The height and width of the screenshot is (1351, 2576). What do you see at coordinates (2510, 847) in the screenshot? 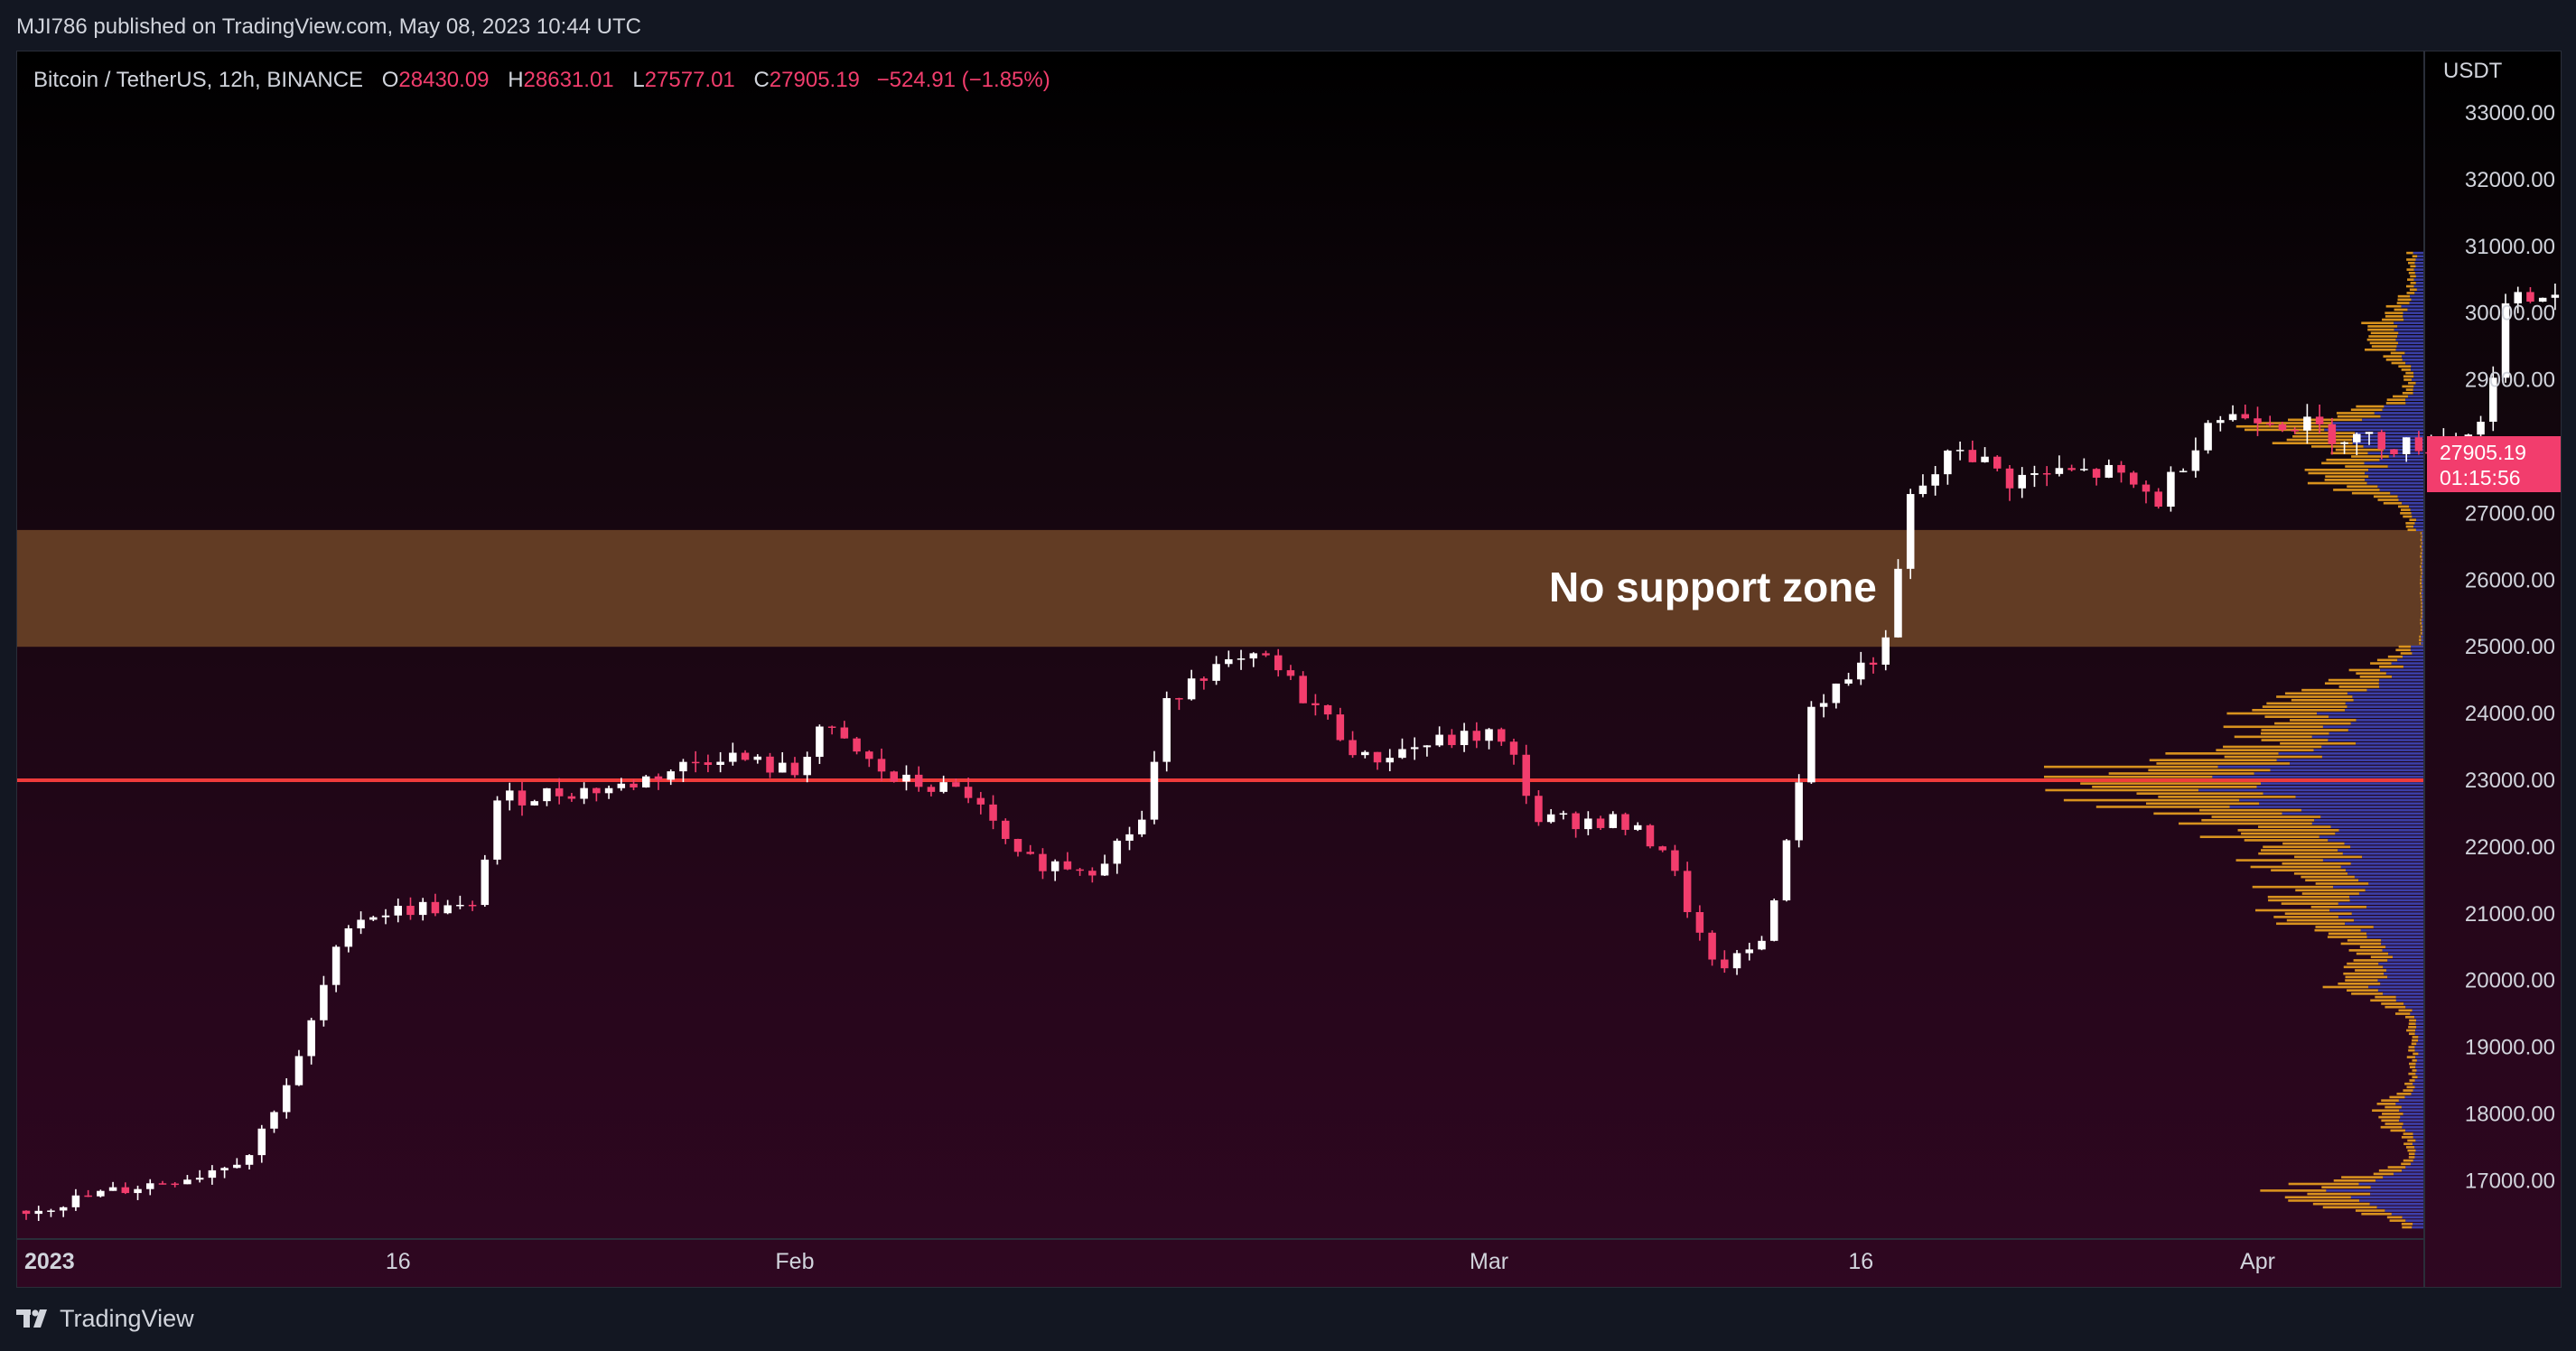
I see `price-axis-tick: 22000.00` at bounding box center [2510, 847].